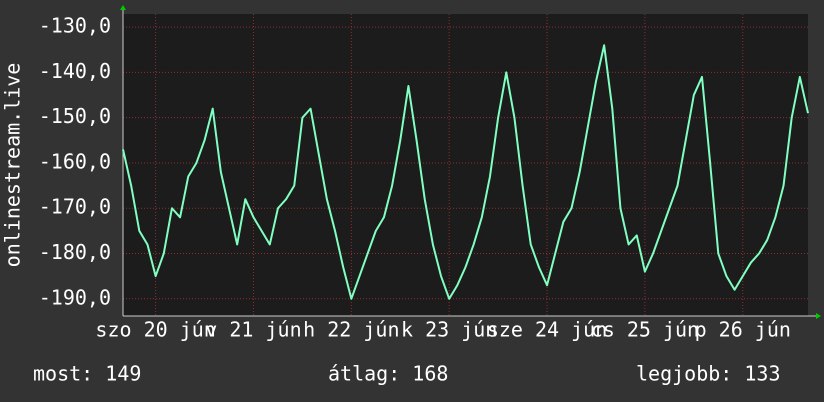 This screenshot has height=402, width=824. I want to click on x-tick-label: sze 24 jún, so click(547, 330).